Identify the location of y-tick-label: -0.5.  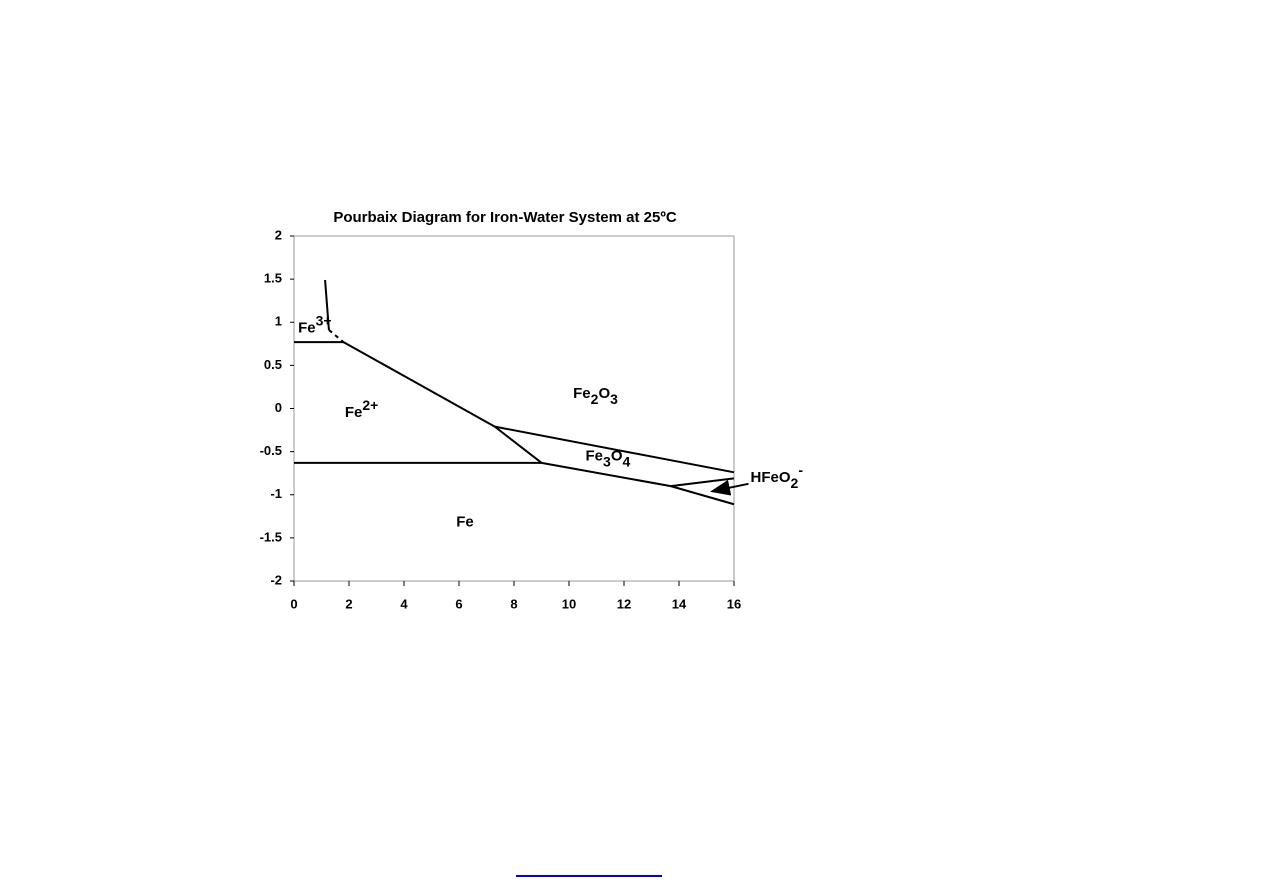
(271, 450).